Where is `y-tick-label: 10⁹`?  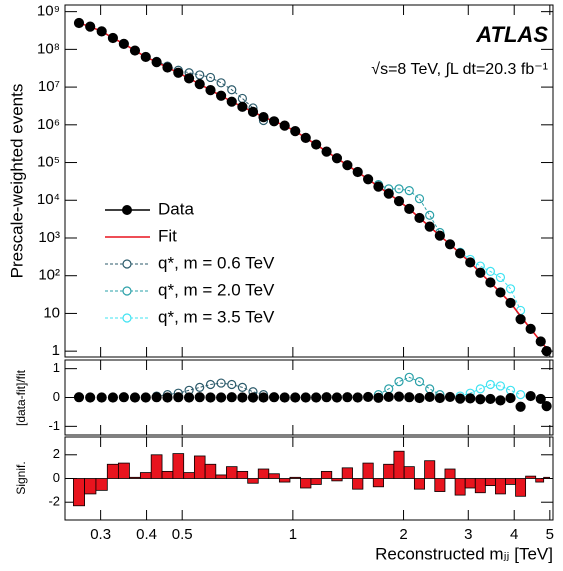
y-tick-label: 10⁹ is located at coordinates (48, 11).